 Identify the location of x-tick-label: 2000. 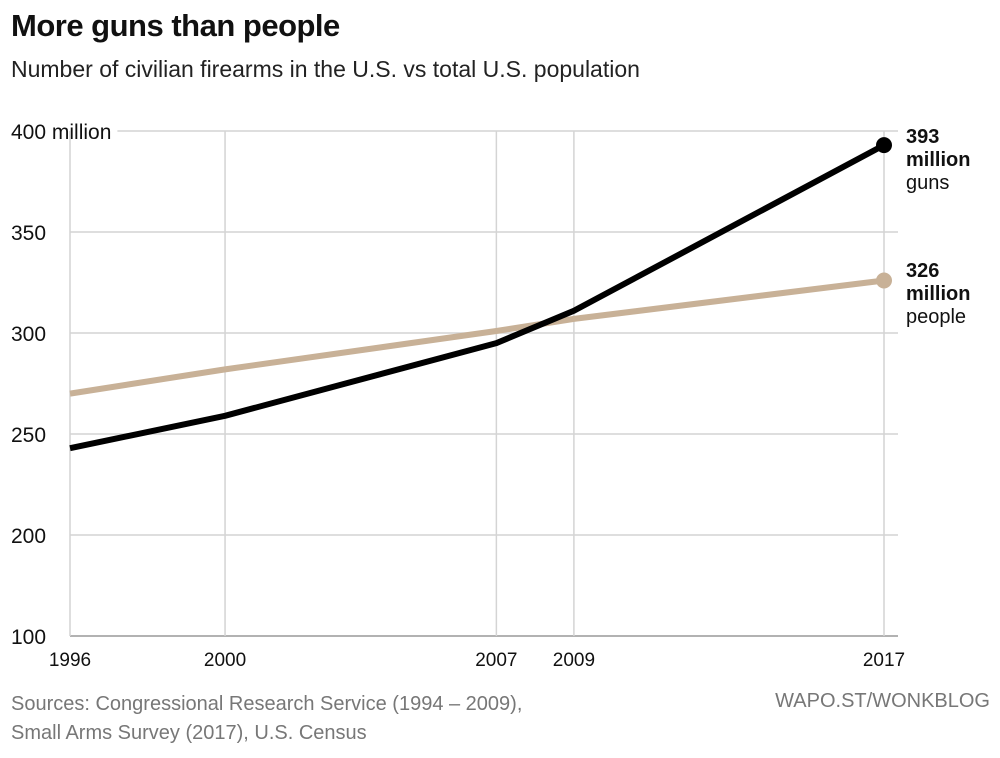
(225, 660).